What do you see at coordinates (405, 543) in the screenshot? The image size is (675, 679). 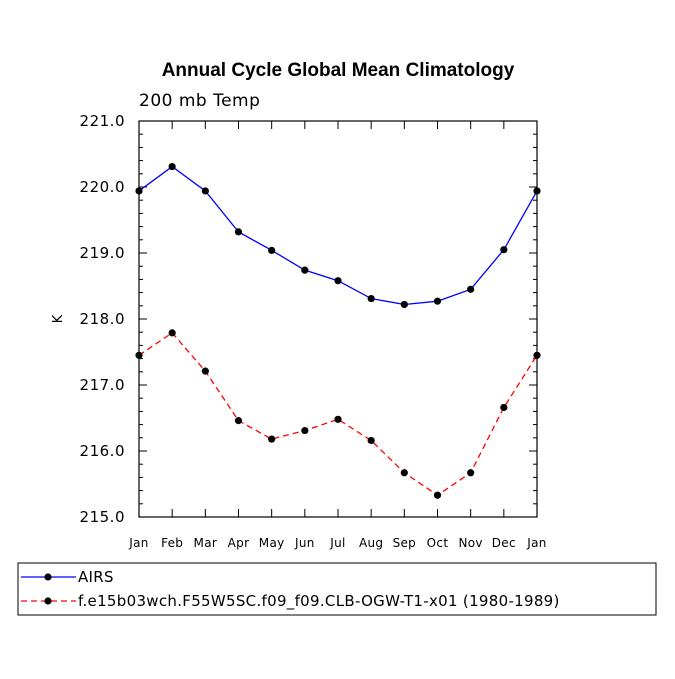 I see `x-tick-label: Sep` at bounding box center [405, 543].